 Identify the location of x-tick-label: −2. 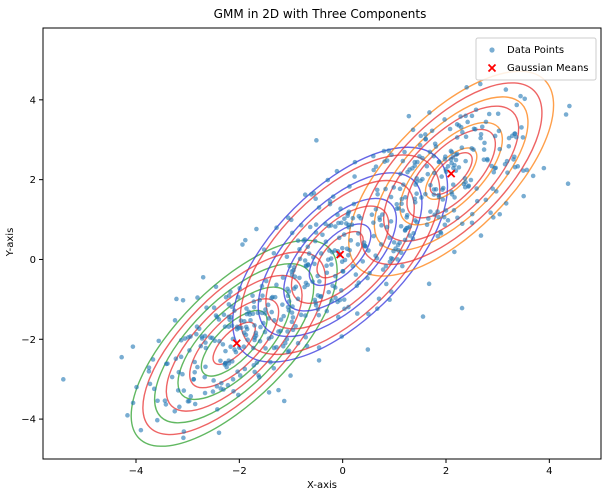
(239, 471).